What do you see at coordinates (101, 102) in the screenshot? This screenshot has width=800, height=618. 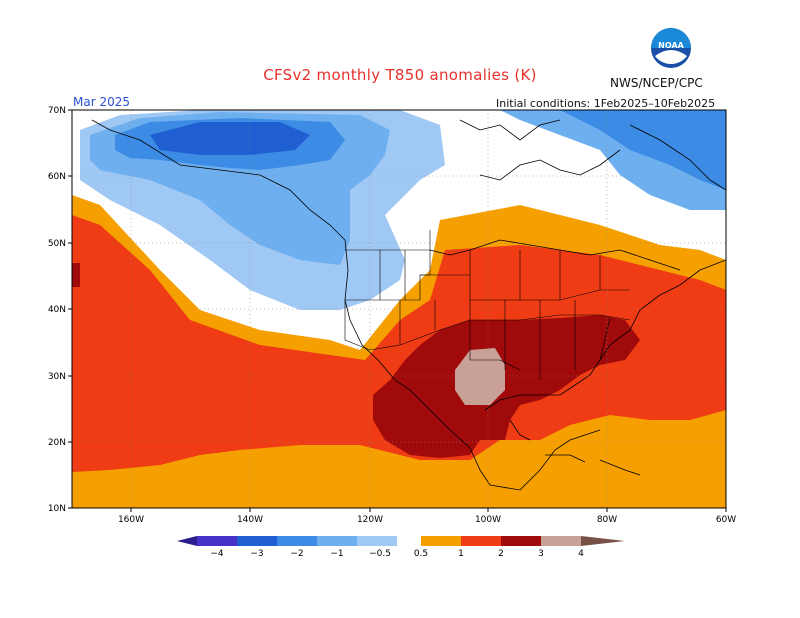 I see `forecast-period: Mar 2025` at bounding box center [101, 102].